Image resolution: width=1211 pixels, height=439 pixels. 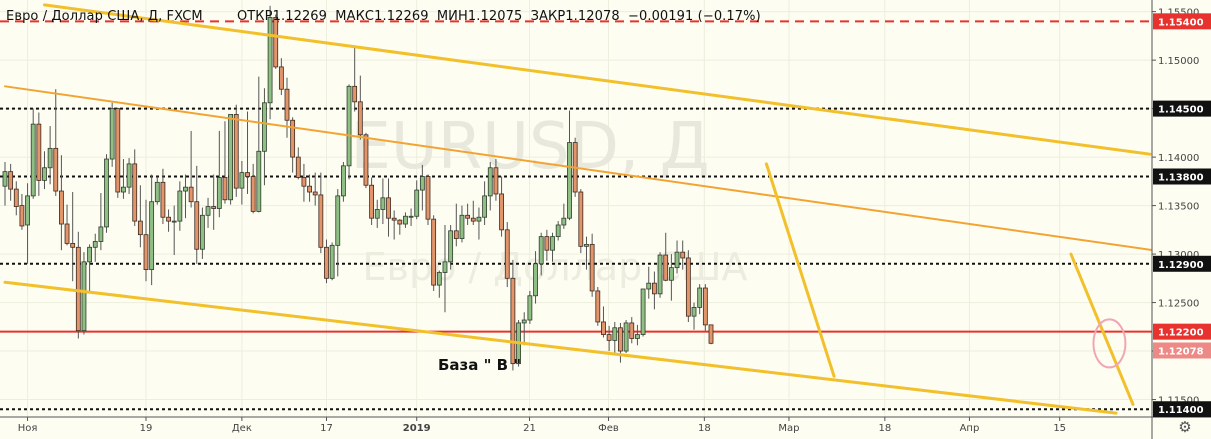 I want to click on time-axis: Ноя 19 Дек 17 2019 21 Фев 18 Мар 18 Апр 15, so click(x=542, y=425).